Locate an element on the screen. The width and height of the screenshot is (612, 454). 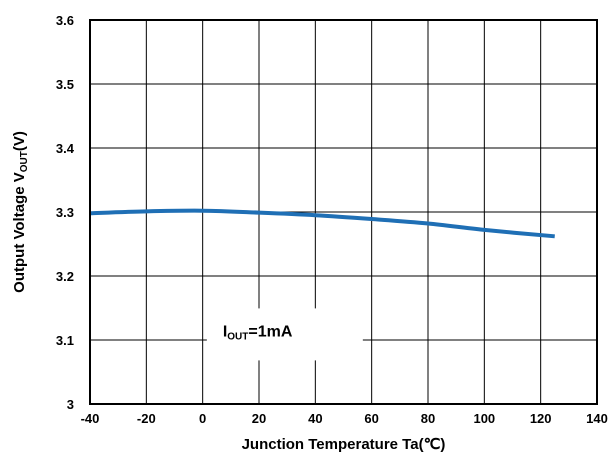
x-tick-label: -20 is located at coordinates (146, 418).